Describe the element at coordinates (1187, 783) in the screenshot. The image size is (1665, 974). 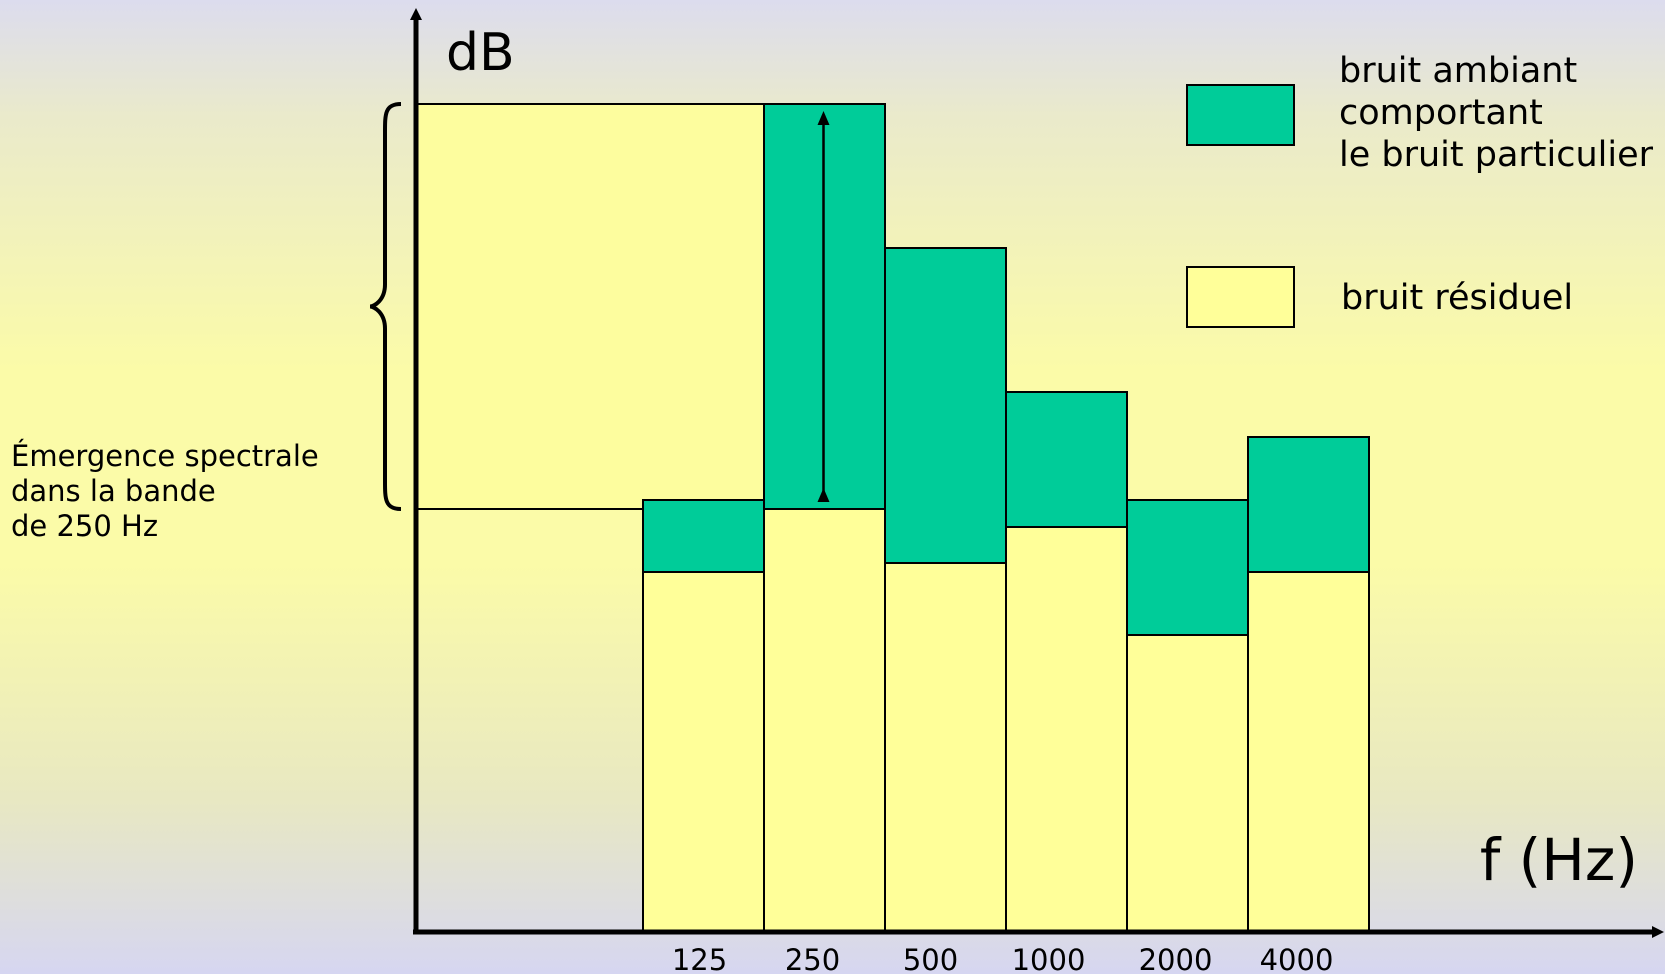
I see `bar-residual-2000` at that location.